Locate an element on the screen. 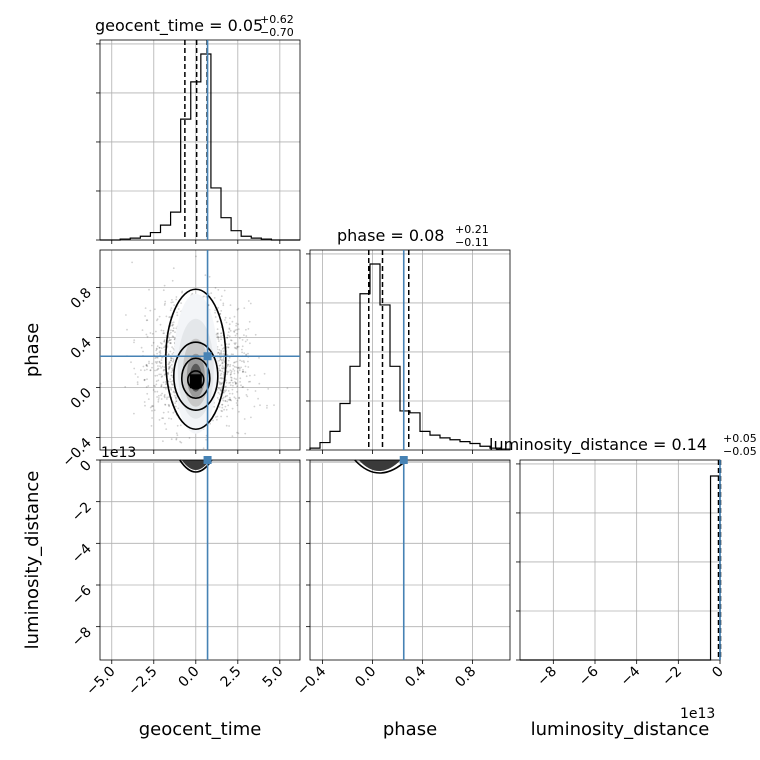 This screenshot has width=760, height=760. x-tick-label: −2 is located at coordinates (672, 677).